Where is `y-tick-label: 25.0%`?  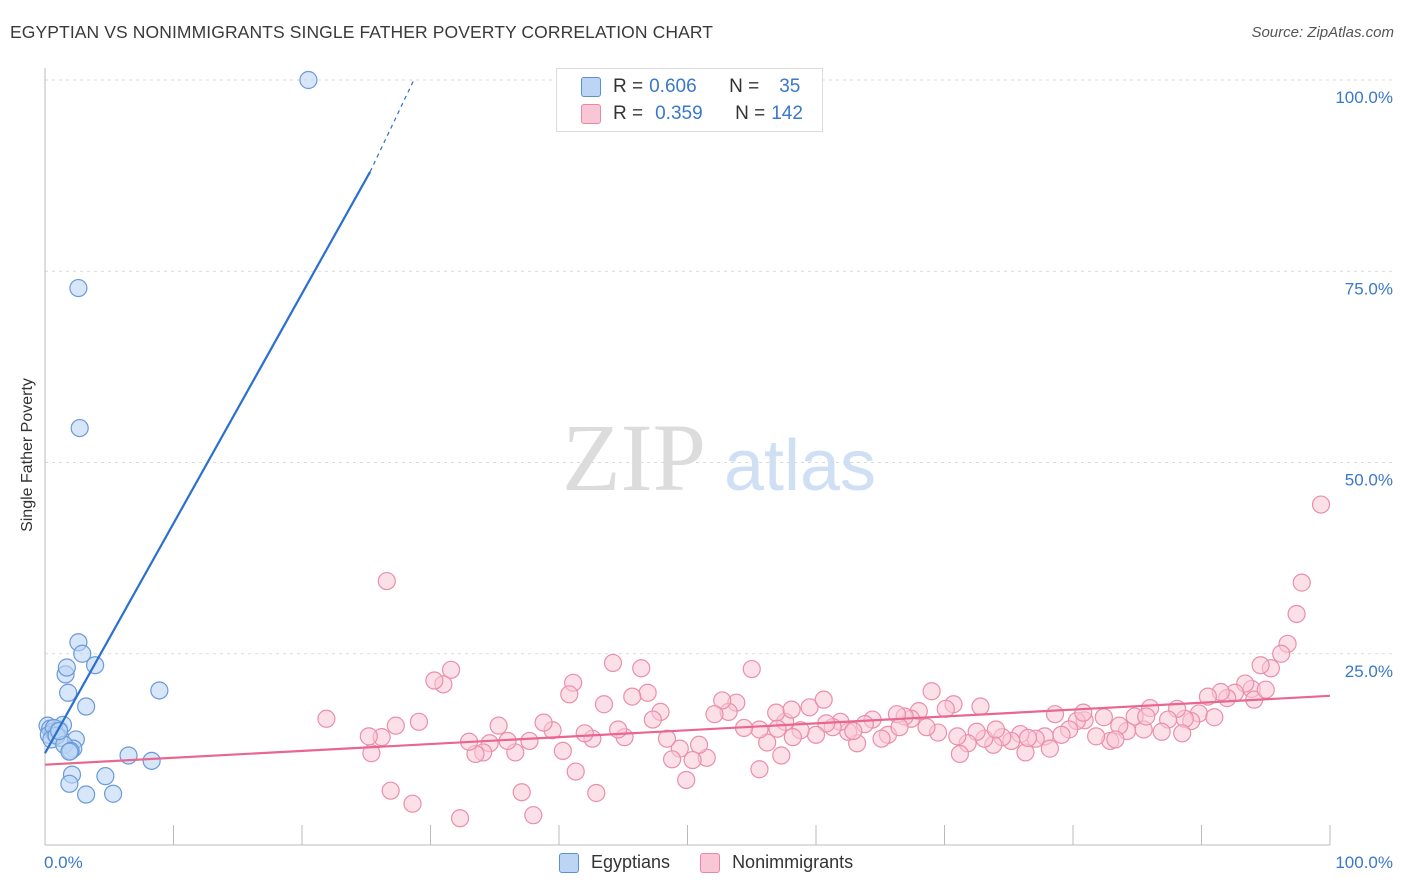 y-tick-label: 25.0% is located at coordinates (1369, 671).